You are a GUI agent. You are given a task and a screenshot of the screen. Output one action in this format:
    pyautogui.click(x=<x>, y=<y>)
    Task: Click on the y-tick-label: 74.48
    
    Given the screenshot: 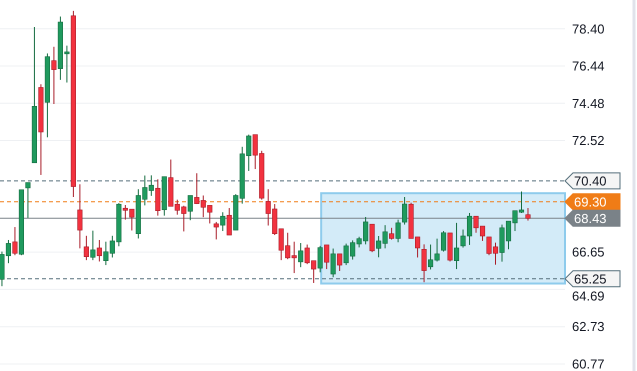 What is the action you would take?
    pyautogui.click(x=588, y=103)
    